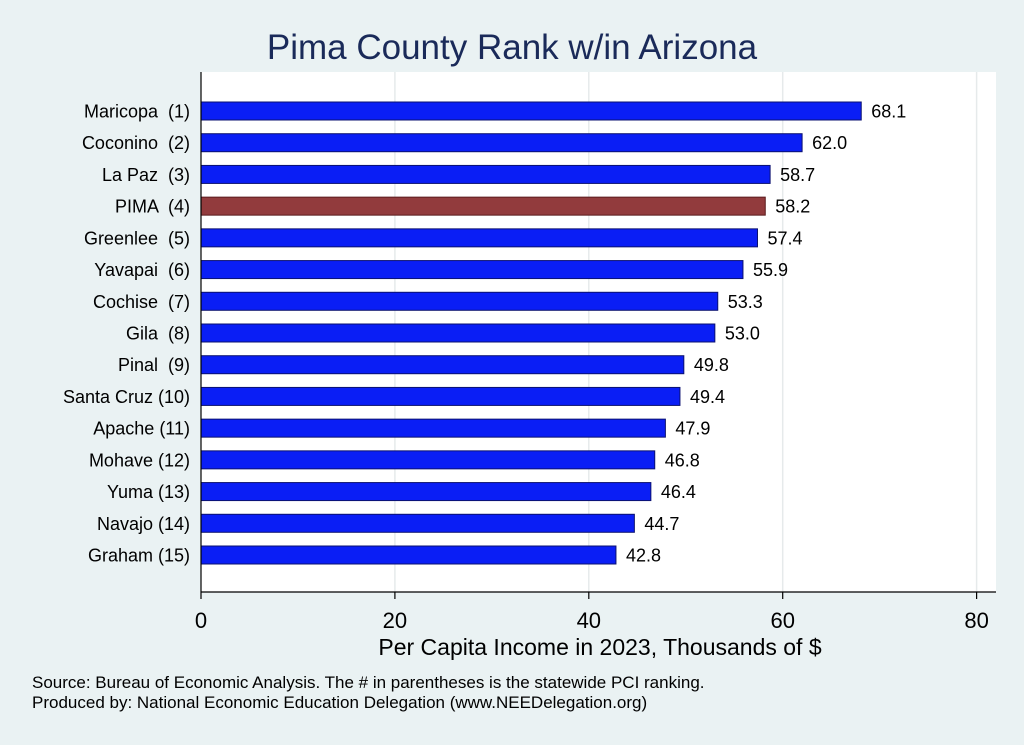 The height and width of the screenshot is (745, 1024). Describe the element at coordinates (141, 302) in the screenshot. I see `category-label: Cochise (7)` at that location.